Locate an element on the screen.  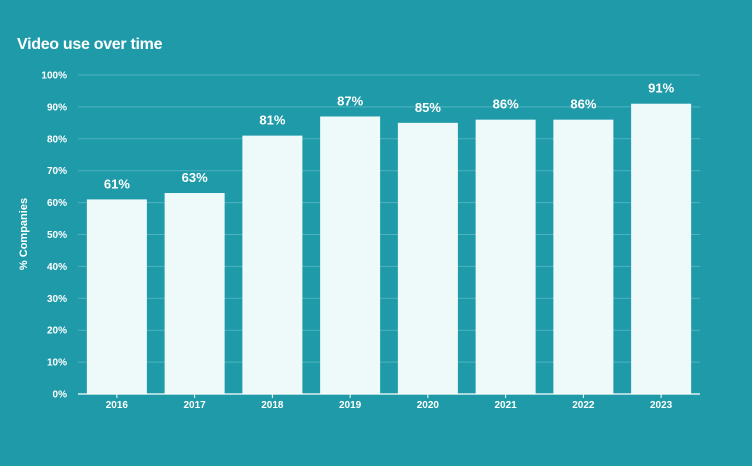
bar-2022 is located at coordinates (583, 256).